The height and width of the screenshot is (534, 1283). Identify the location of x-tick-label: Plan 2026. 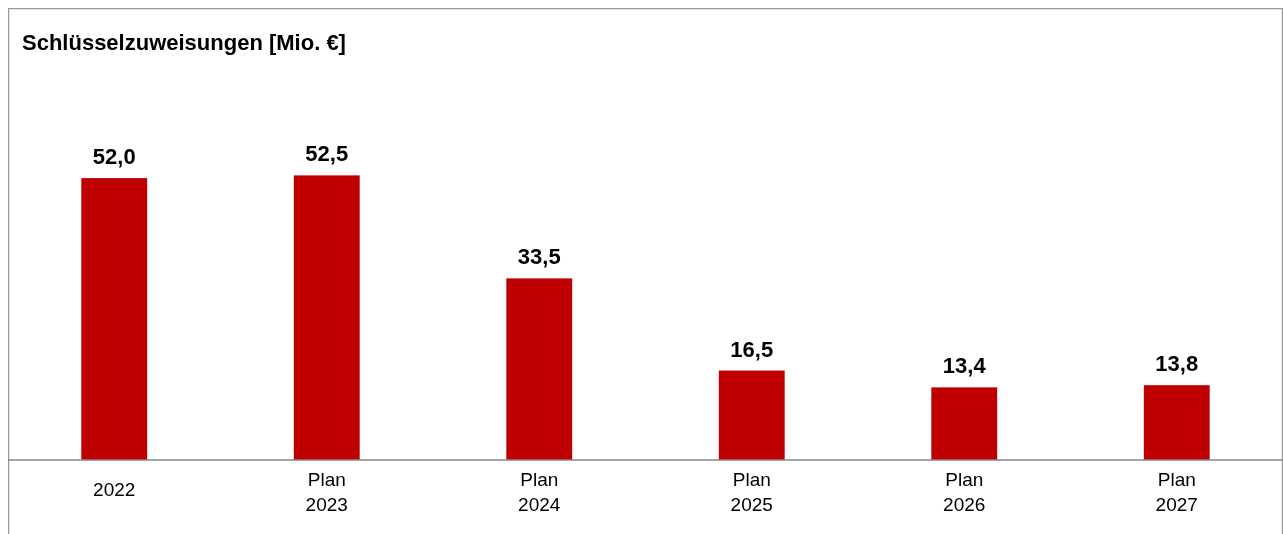
(964, 492).